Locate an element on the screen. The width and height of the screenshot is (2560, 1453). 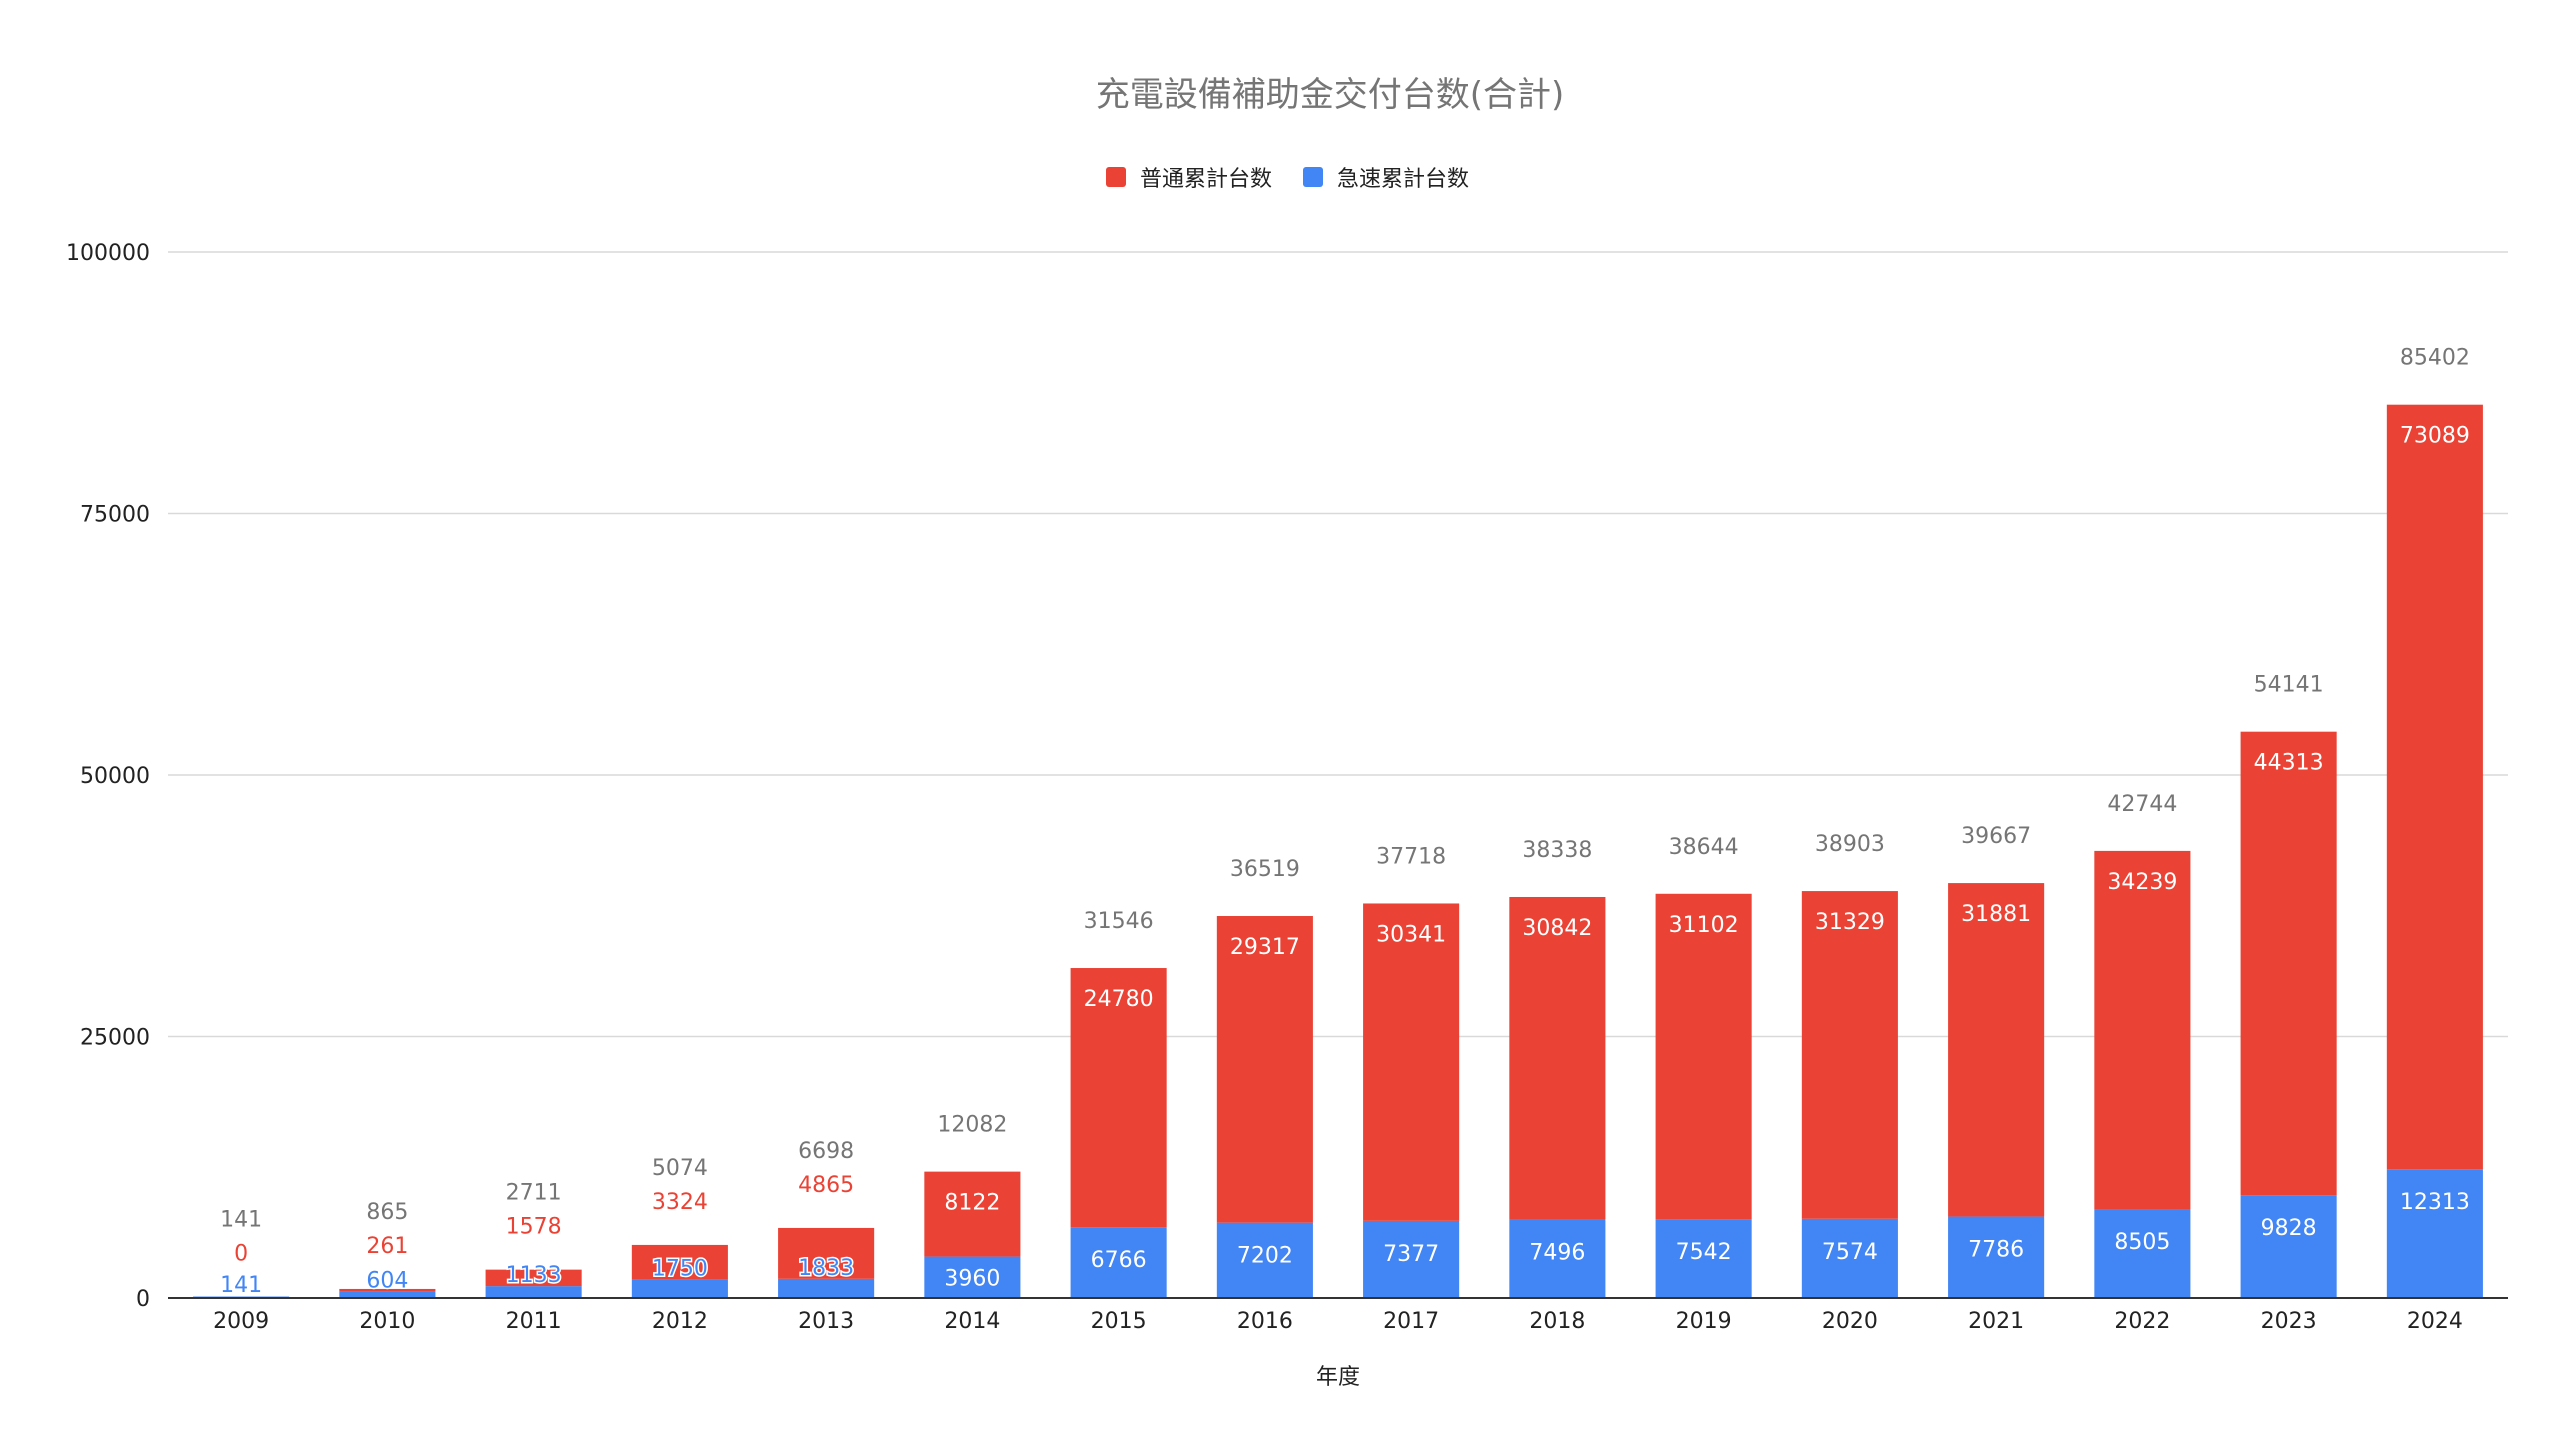
bar-rapid-2018 is located at coordinates (1557, 1258).